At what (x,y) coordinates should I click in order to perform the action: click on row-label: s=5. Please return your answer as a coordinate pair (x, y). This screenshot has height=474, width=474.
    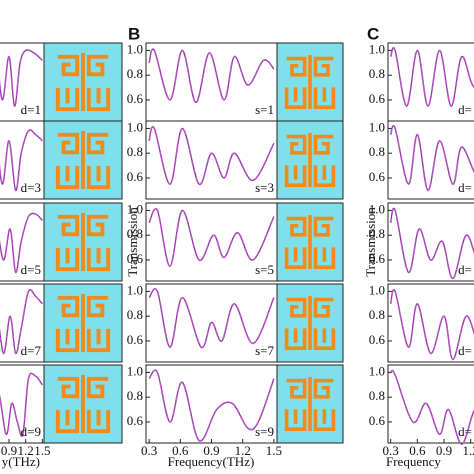
    Looking at the image, I should click on (264, 269).